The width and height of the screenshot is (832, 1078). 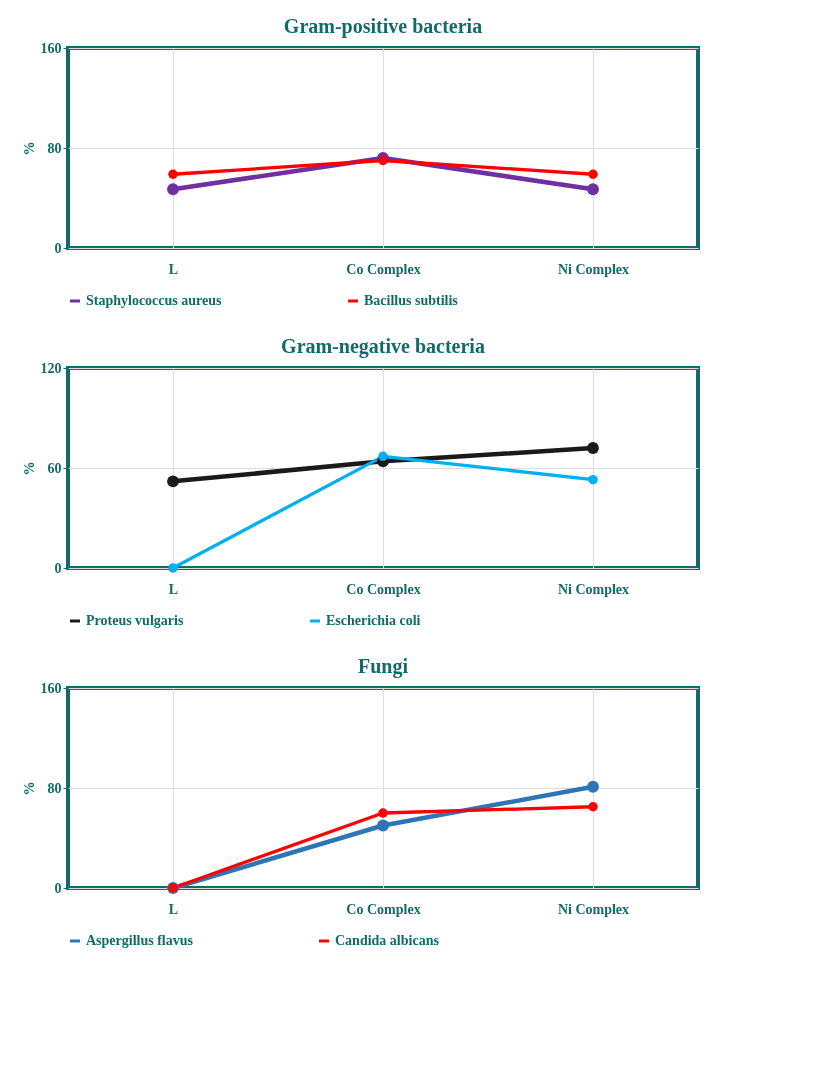 I want to click on legend-label: Candida albicans, so click(x=387, y=940).